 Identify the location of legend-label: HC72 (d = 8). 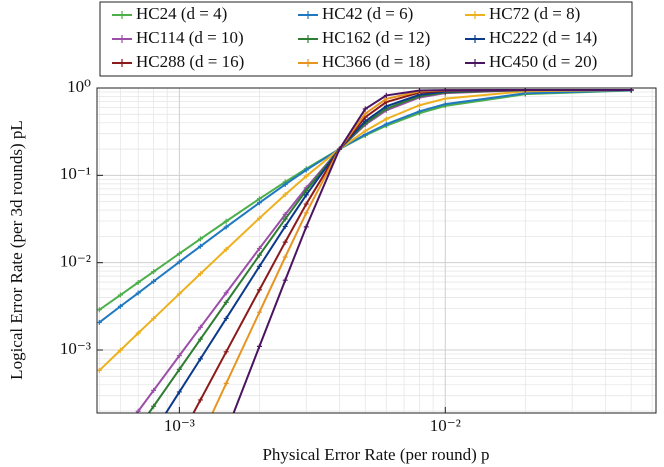
(534, 13).